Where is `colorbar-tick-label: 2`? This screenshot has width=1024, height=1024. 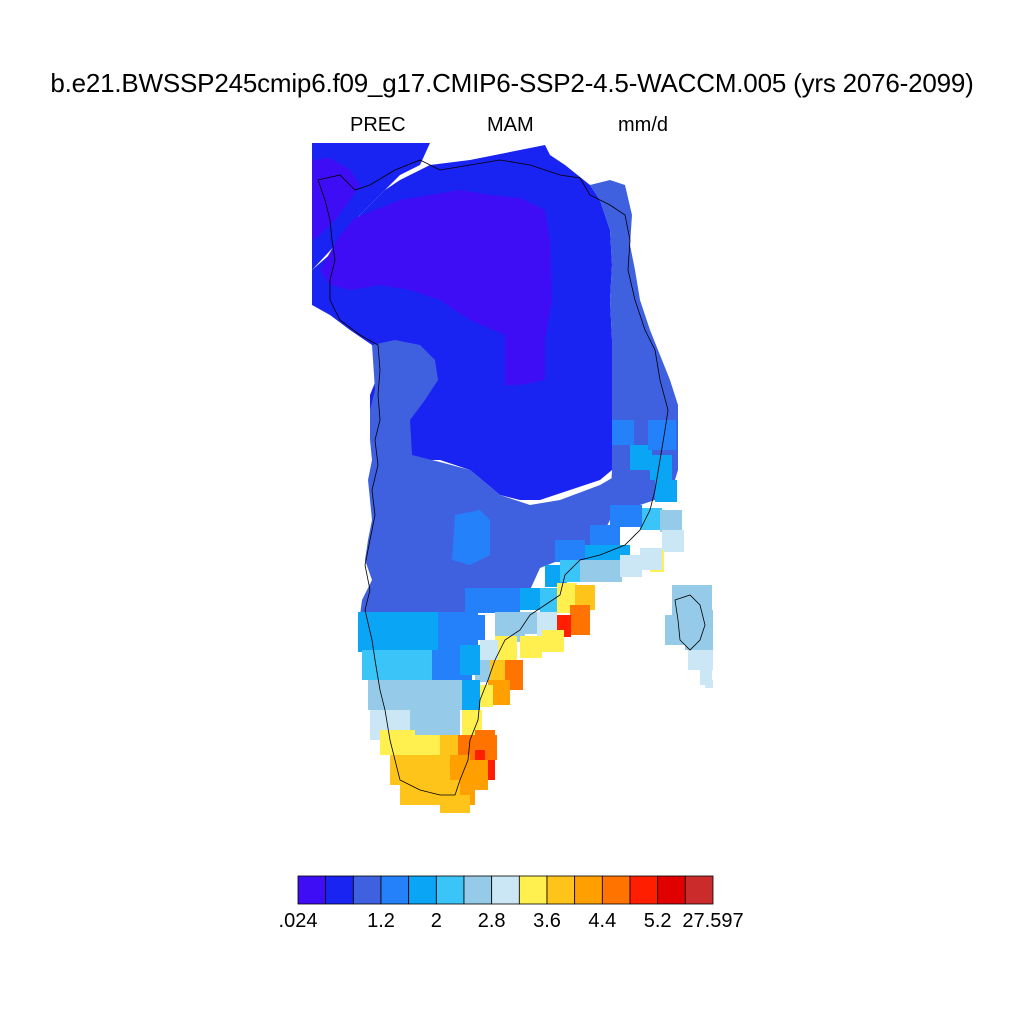 colorbar-tick-label: 2 is located at coordinates (436, 921).